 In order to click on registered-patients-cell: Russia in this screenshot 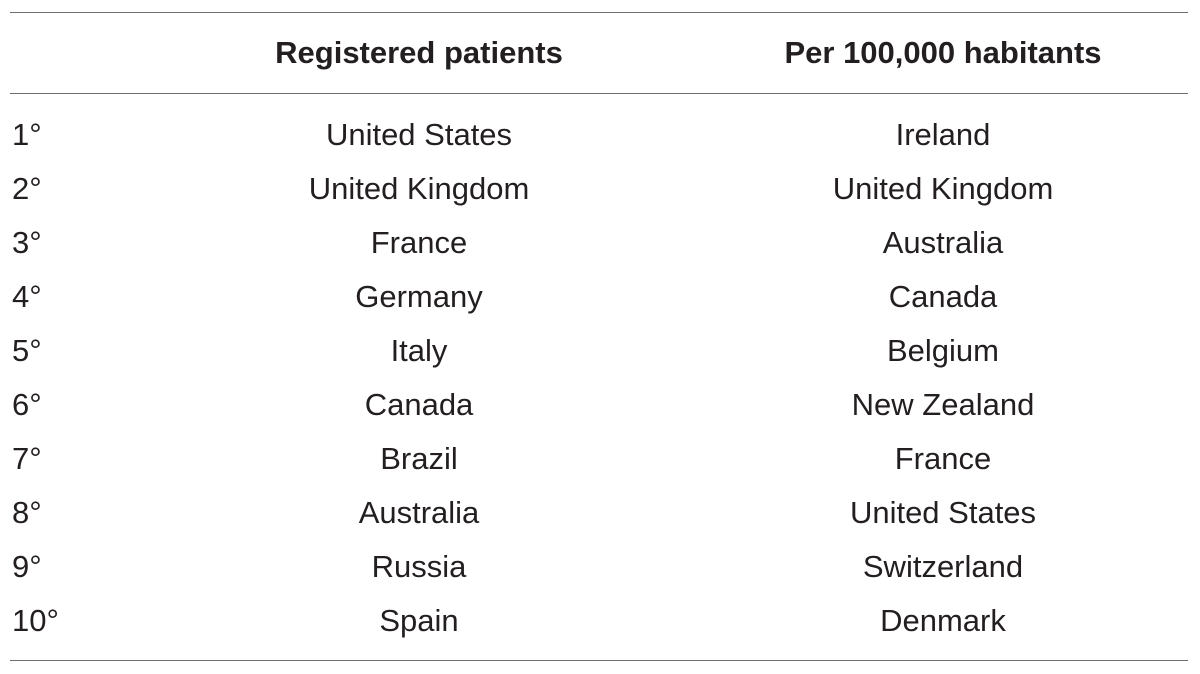, I will do `click(419, 566)`.